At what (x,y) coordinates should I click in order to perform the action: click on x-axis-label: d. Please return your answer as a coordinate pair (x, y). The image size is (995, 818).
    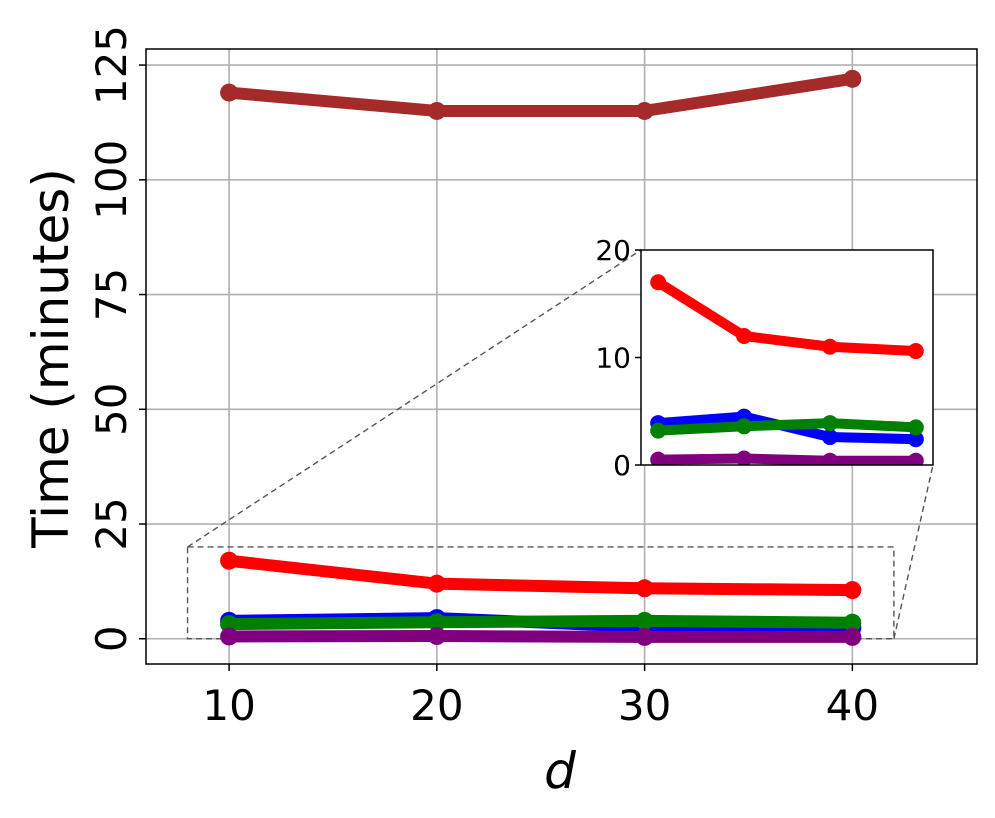
    Looking at the image, I should click on (560, 771).